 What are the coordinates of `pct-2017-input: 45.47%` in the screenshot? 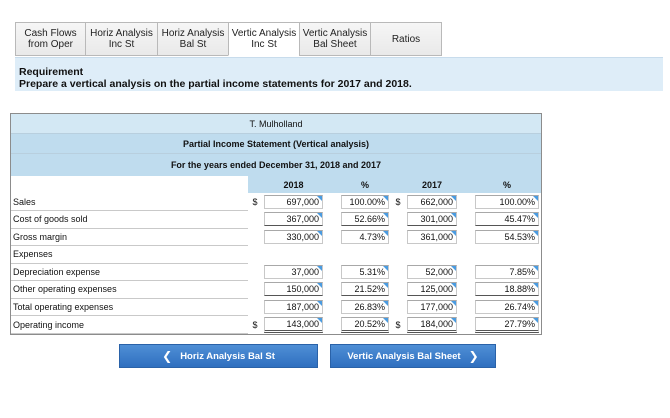 It's located at (507, 219).